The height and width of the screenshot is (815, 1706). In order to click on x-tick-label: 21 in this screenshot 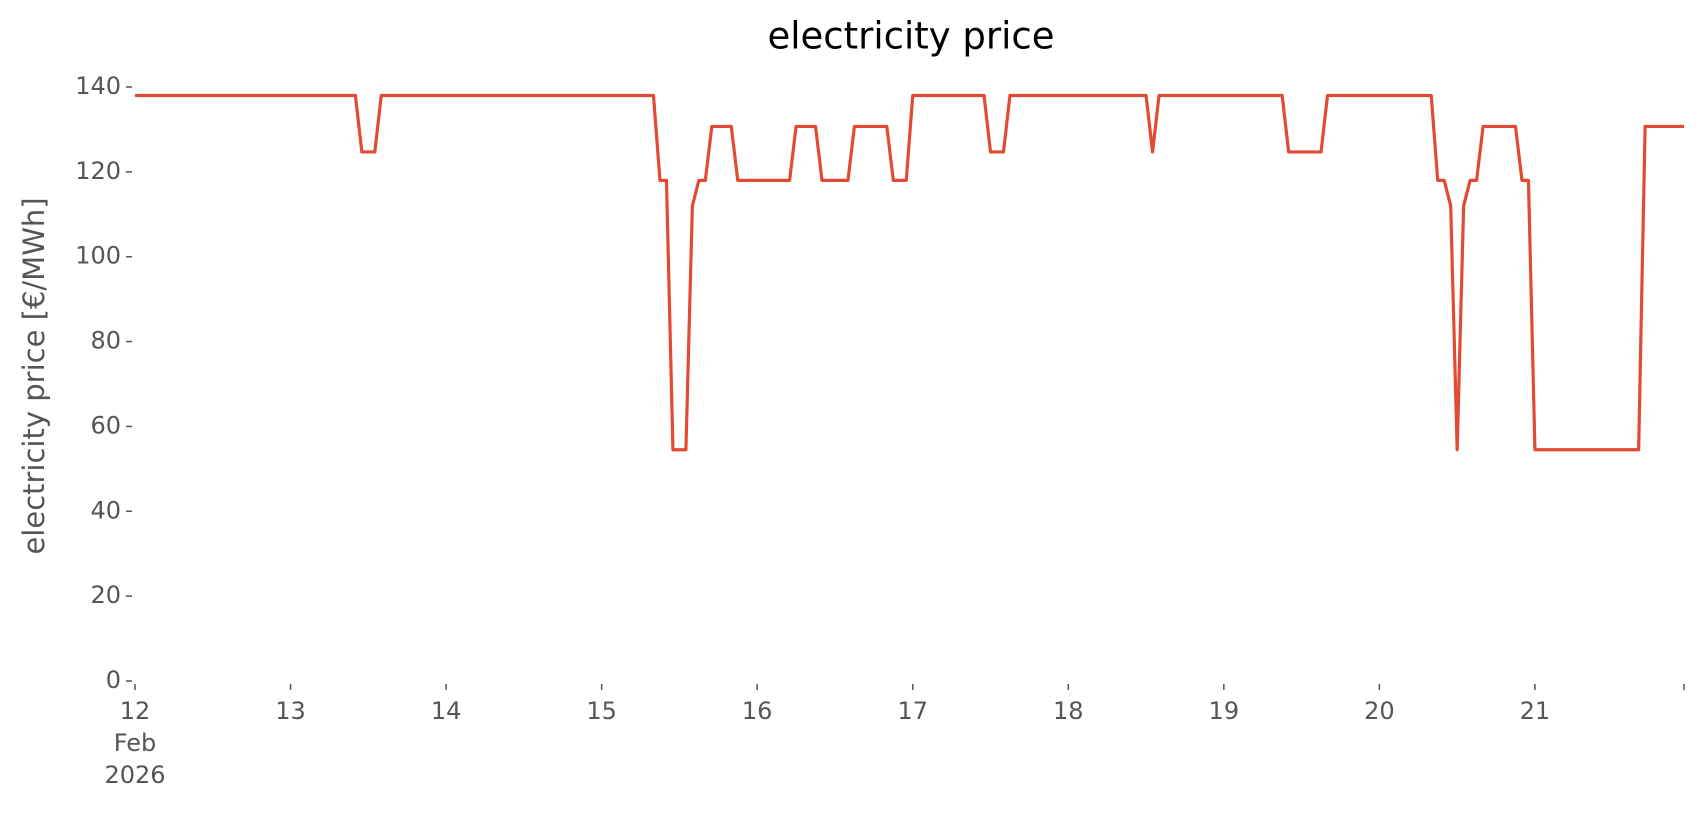, I will do `click(1535, 711)`.